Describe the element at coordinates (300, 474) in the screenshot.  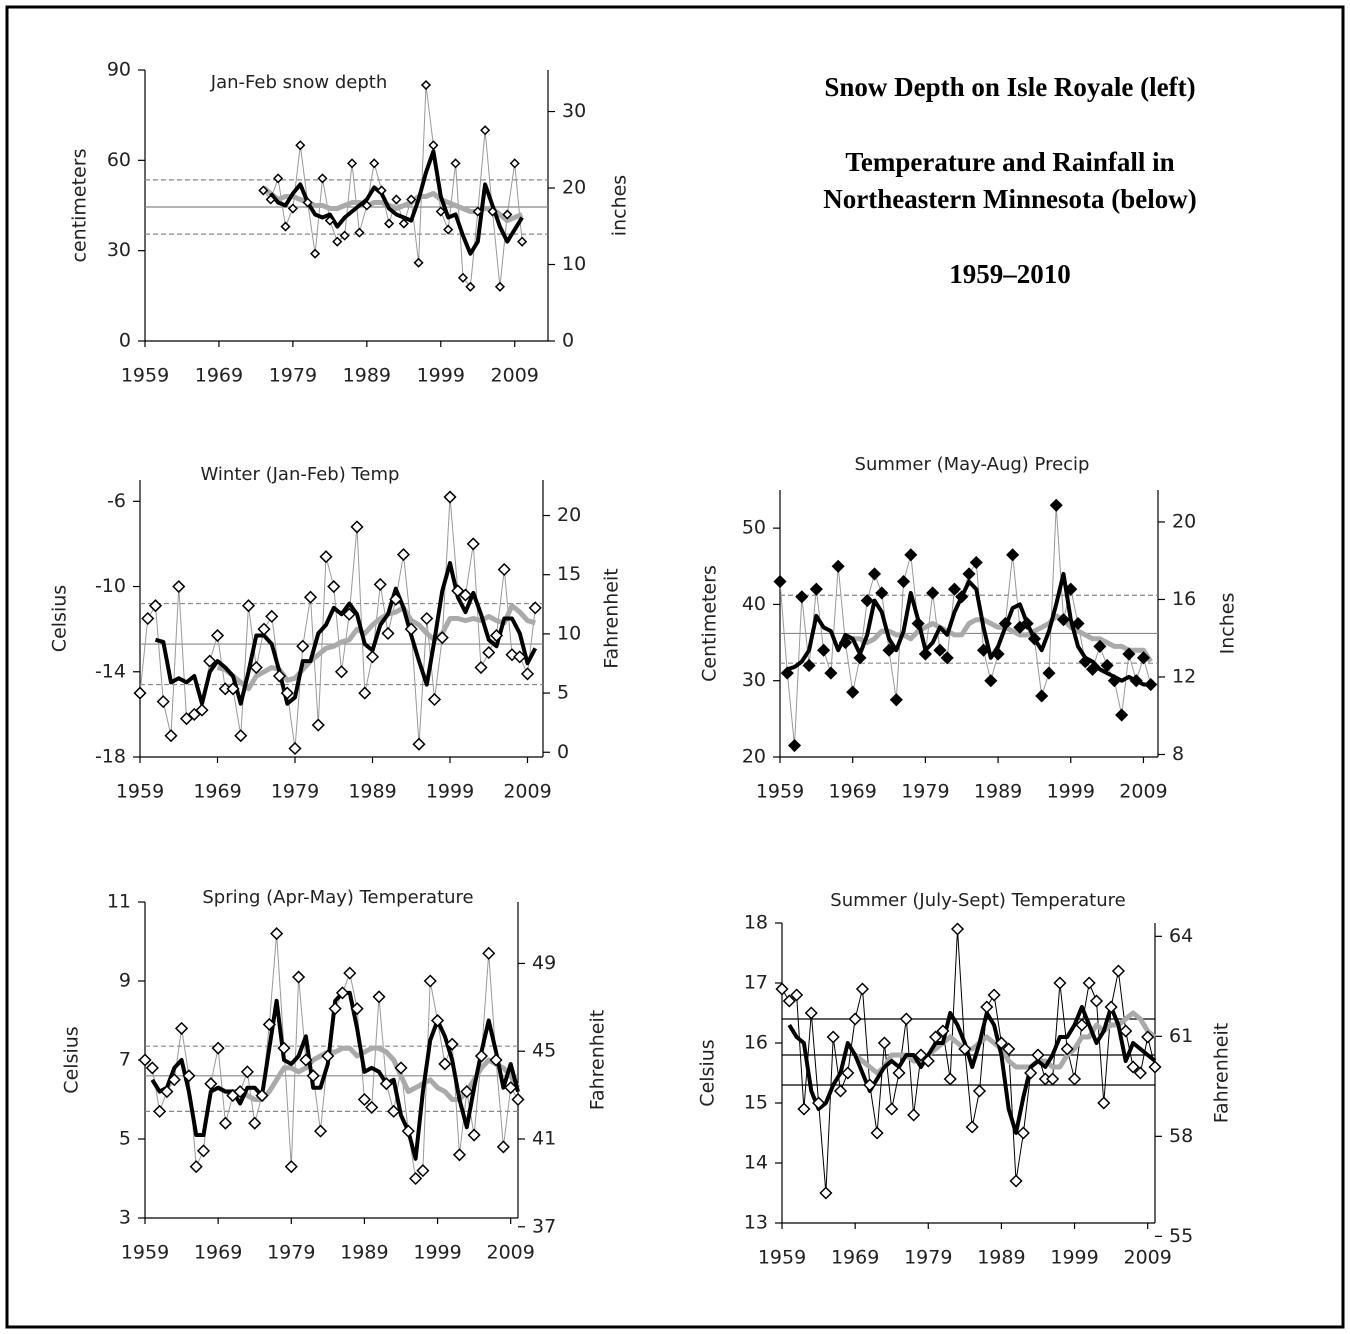
I see `chart-title: Winter (Jan-Feb) Temp` at that location.